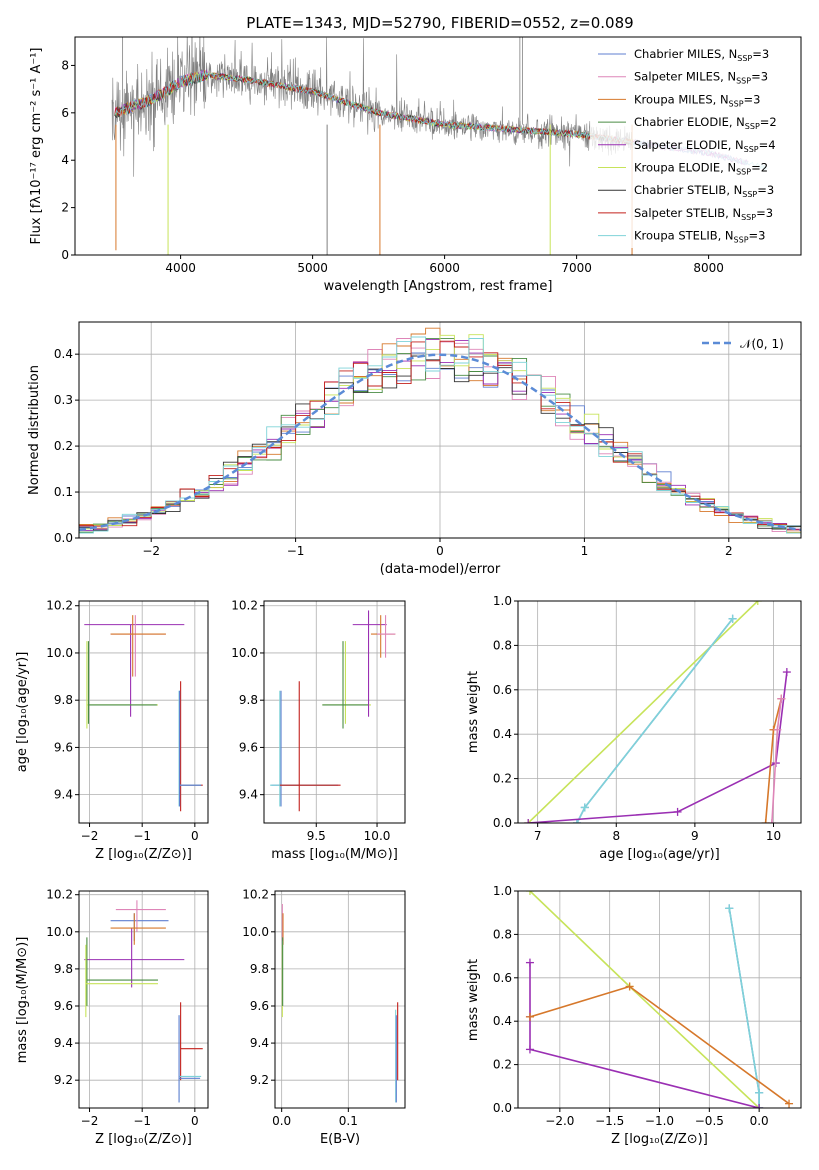  Describe the element at coordinates (22, 712) in the screenshot. I see `y-axis-label: age [log₁₀(age/yr)]` at that location.